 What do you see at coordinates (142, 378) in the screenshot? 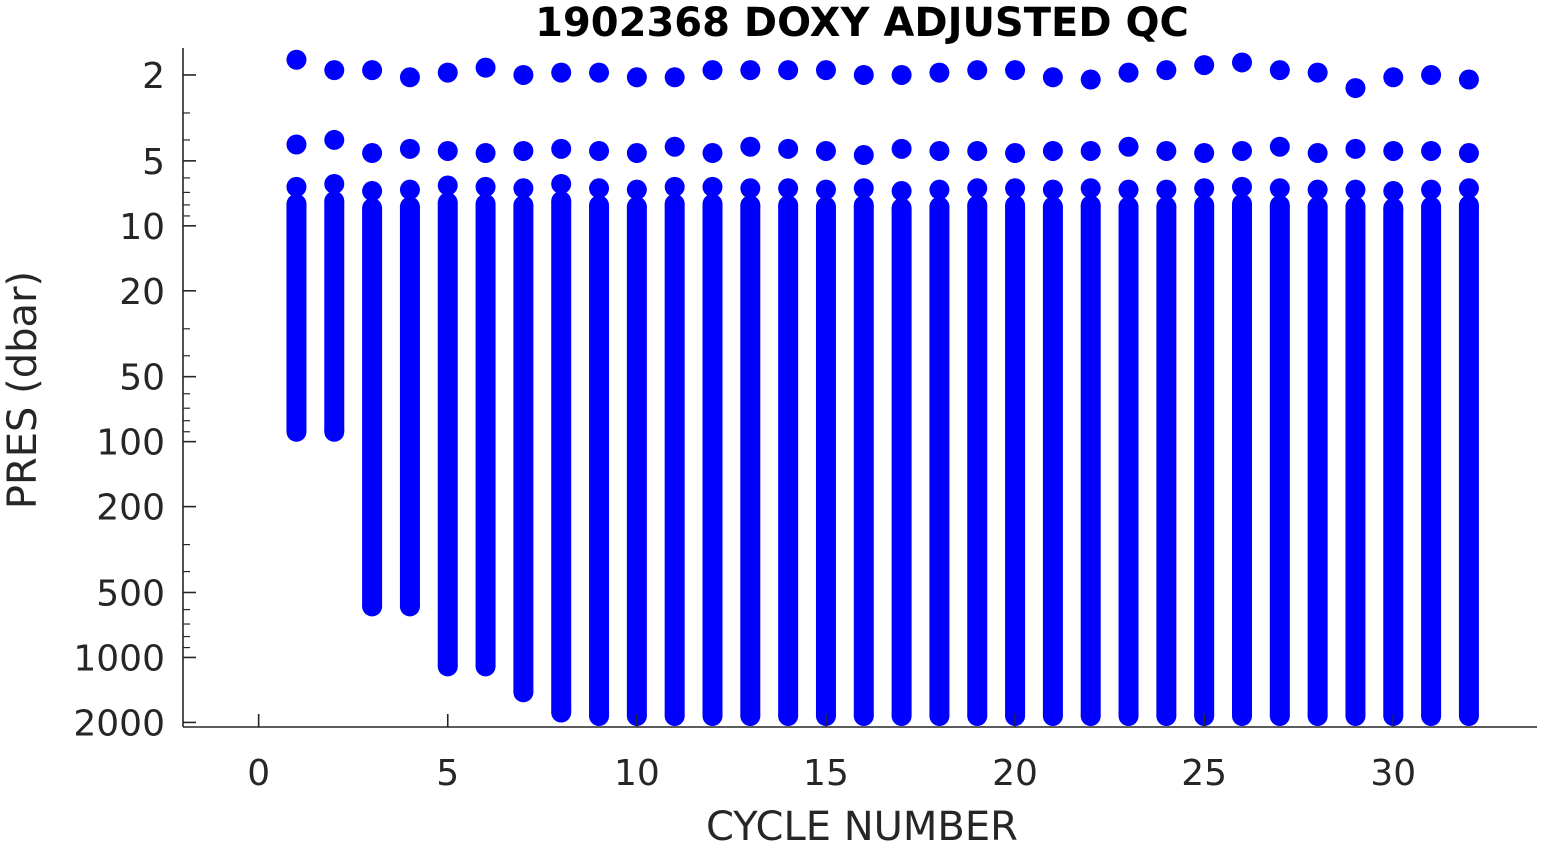
I see `y-tick-label: 50` at bounding box center [142, 378].